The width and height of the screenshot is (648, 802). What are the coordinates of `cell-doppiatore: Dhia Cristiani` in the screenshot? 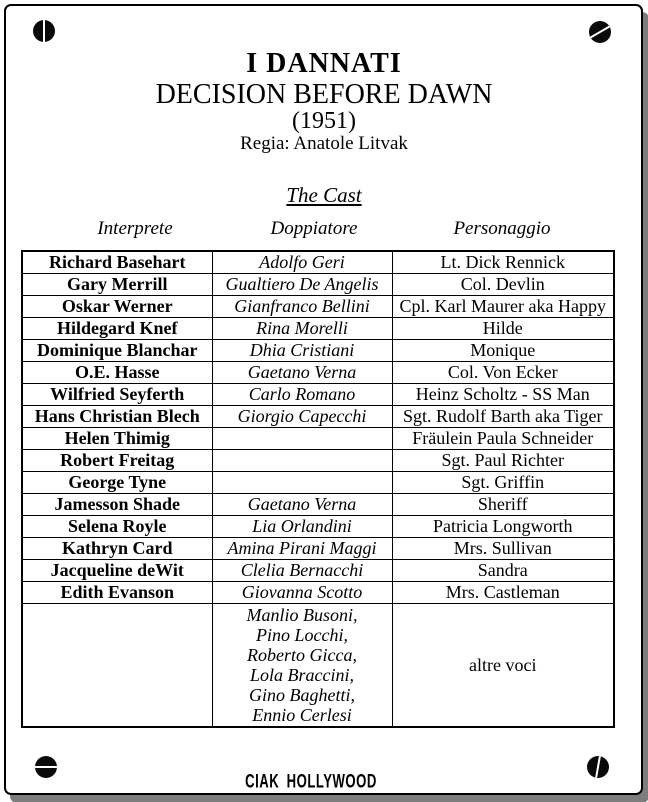 It's located at (302, 350).